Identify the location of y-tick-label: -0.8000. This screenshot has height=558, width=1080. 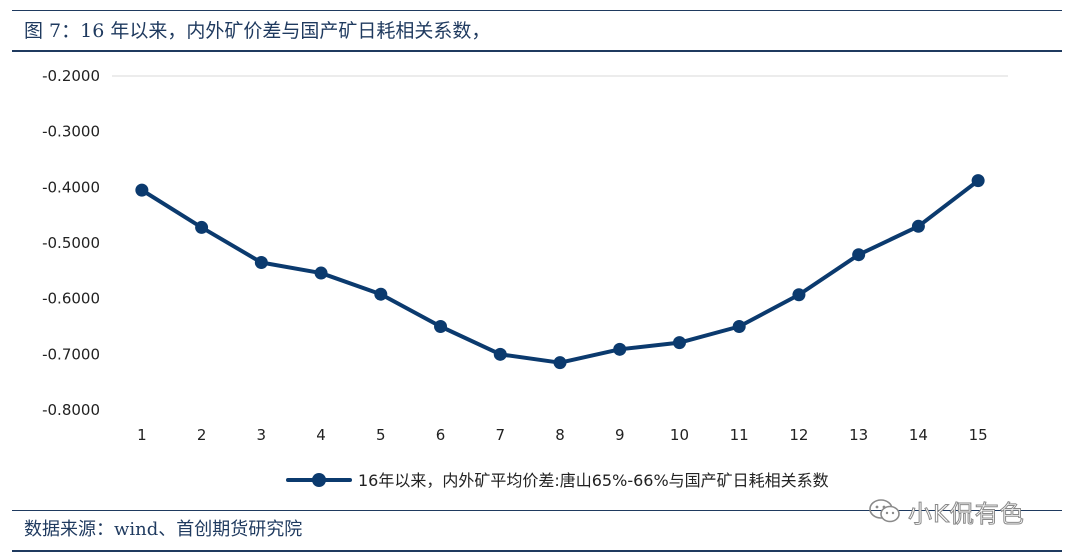
(71, 410).